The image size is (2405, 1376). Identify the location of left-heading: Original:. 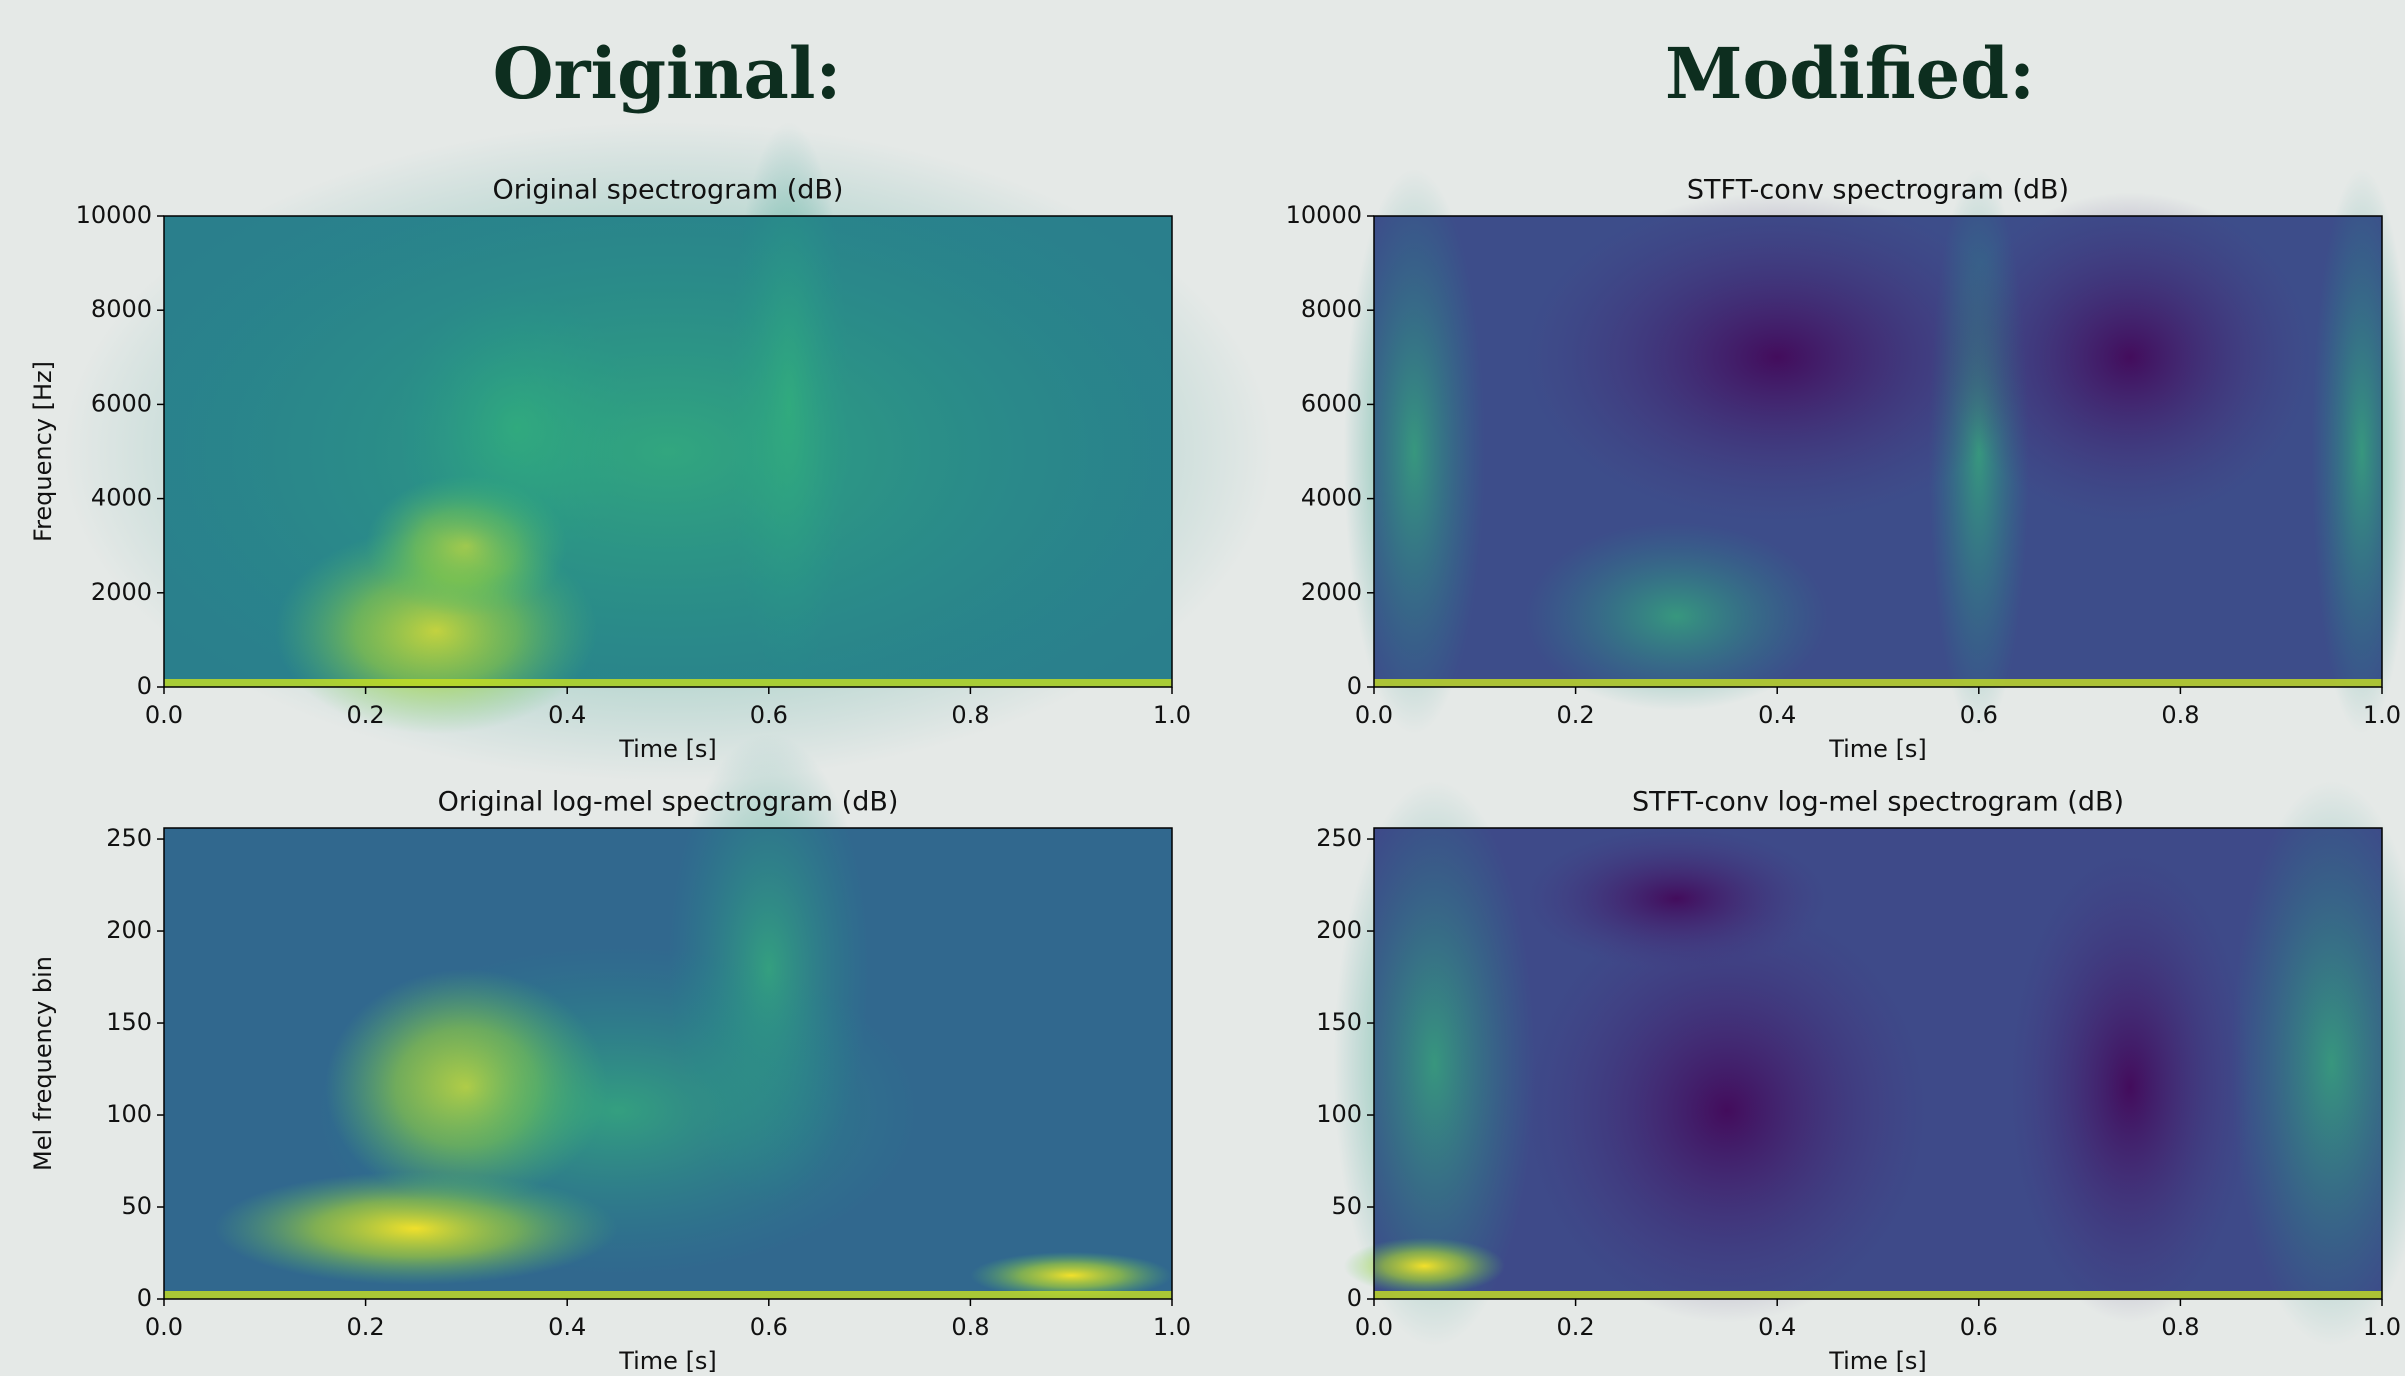
(667, 73).